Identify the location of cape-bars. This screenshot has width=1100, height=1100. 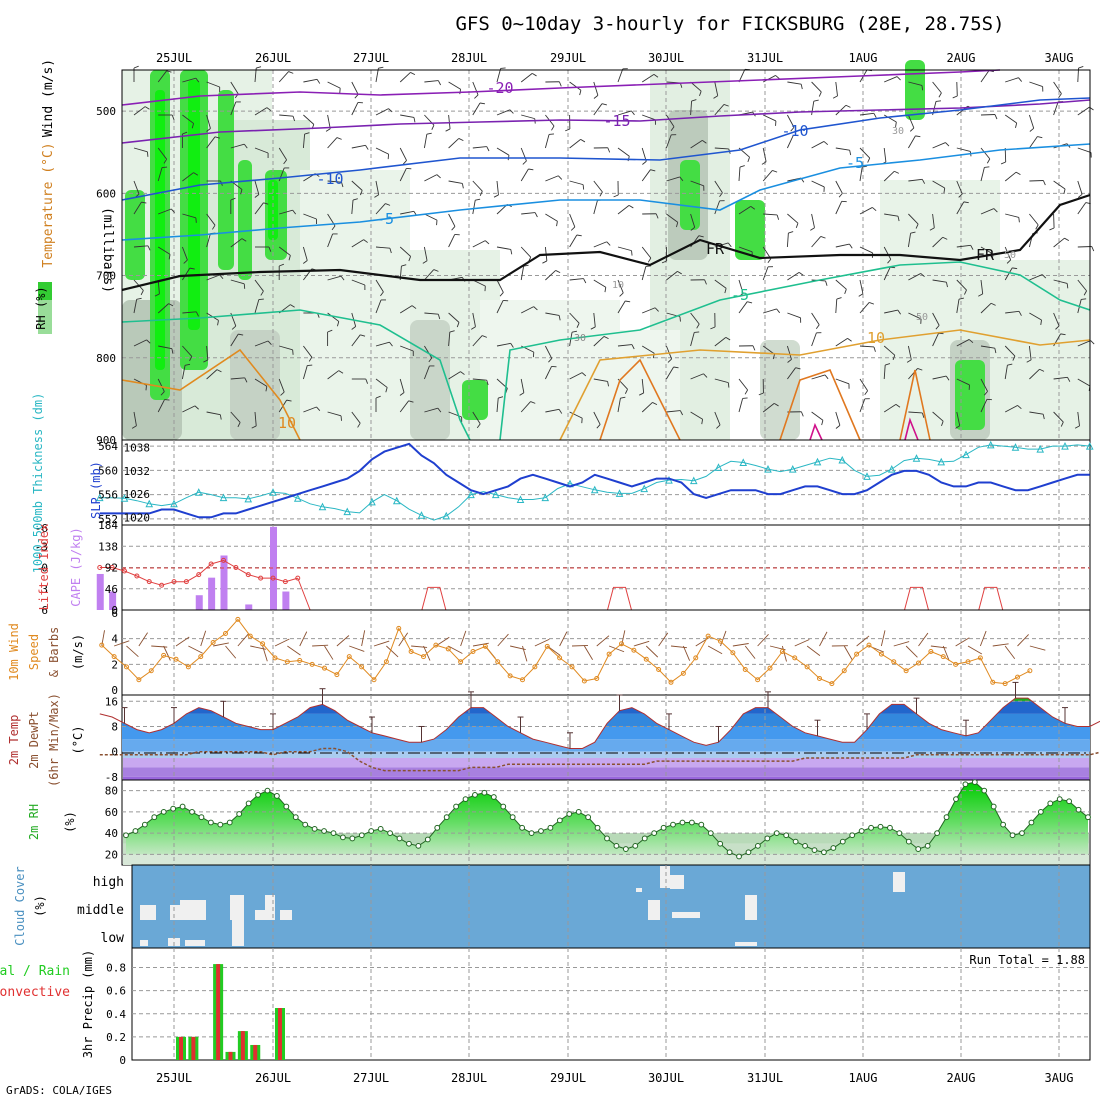
(193, 568).